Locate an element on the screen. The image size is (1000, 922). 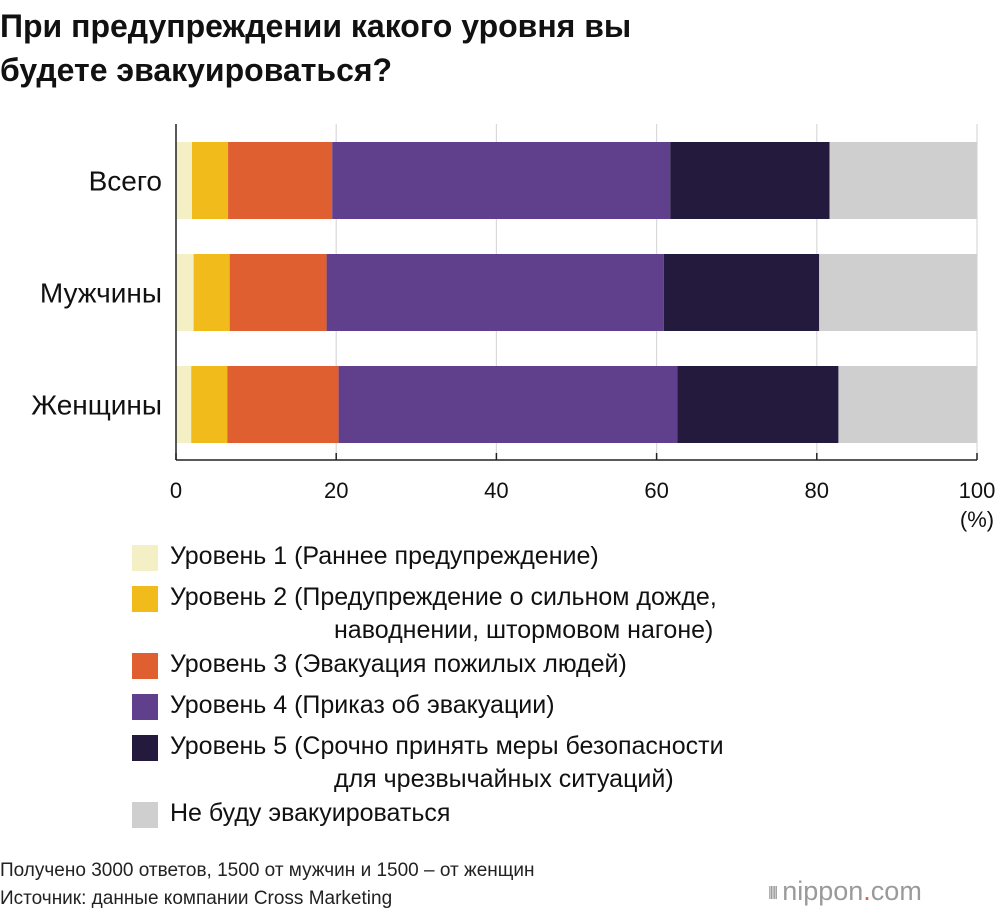
legend-label: Уровень 4 (Приказ об эвакуации) is located at coordinates (362, 705).